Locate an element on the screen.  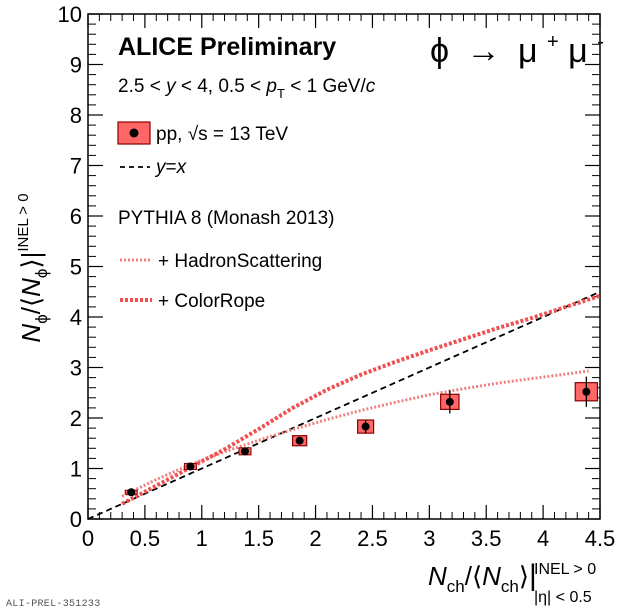
selection-range2: < 1 GeV/ is located at coordinates (326, 86).